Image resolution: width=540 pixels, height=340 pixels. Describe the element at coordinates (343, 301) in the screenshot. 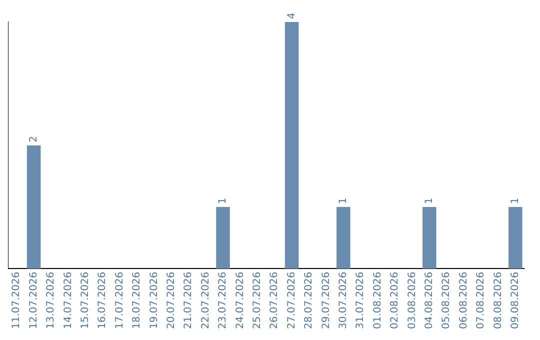

I see `x-tick-label: 30.07.2026` at that location.